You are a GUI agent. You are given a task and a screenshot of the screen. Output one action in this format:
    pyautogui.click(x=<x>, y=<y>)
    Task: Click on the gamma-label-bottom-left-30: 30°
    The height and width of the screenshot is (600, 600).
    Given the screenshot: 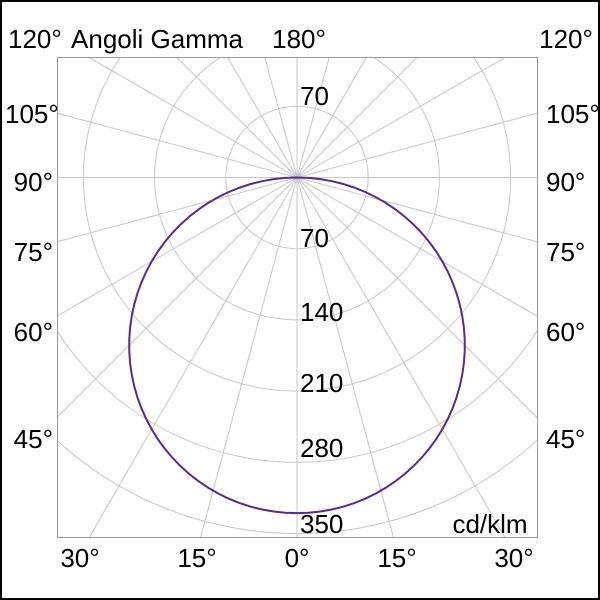 What is the action you would take?
    pyautogui.click(x=80, y=558)
    